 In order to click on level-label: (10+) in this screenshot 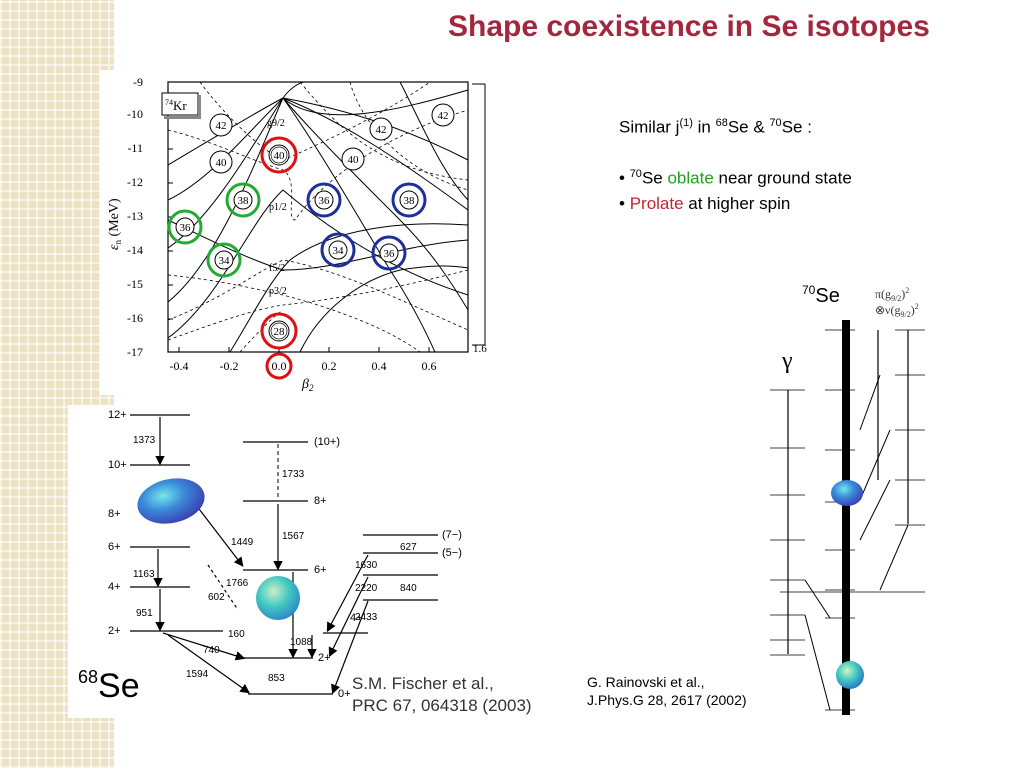, I will do `click(327, 442)`.